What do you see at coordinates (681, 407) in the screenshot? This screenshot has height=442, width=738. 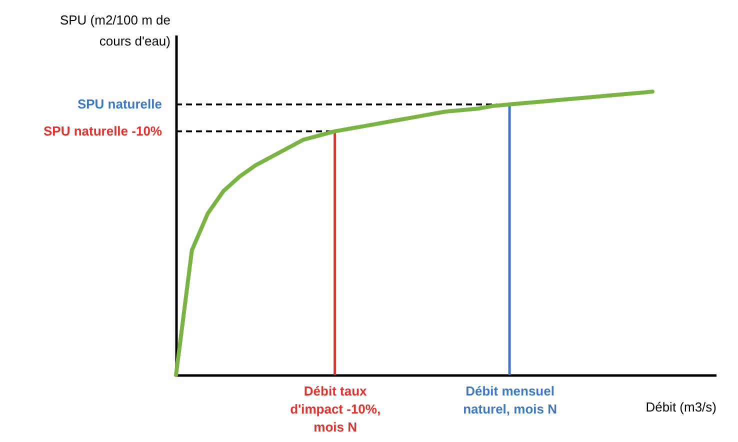 I see `x-axis-title: Débit (m3/s)` at bounding box center [681, 407].